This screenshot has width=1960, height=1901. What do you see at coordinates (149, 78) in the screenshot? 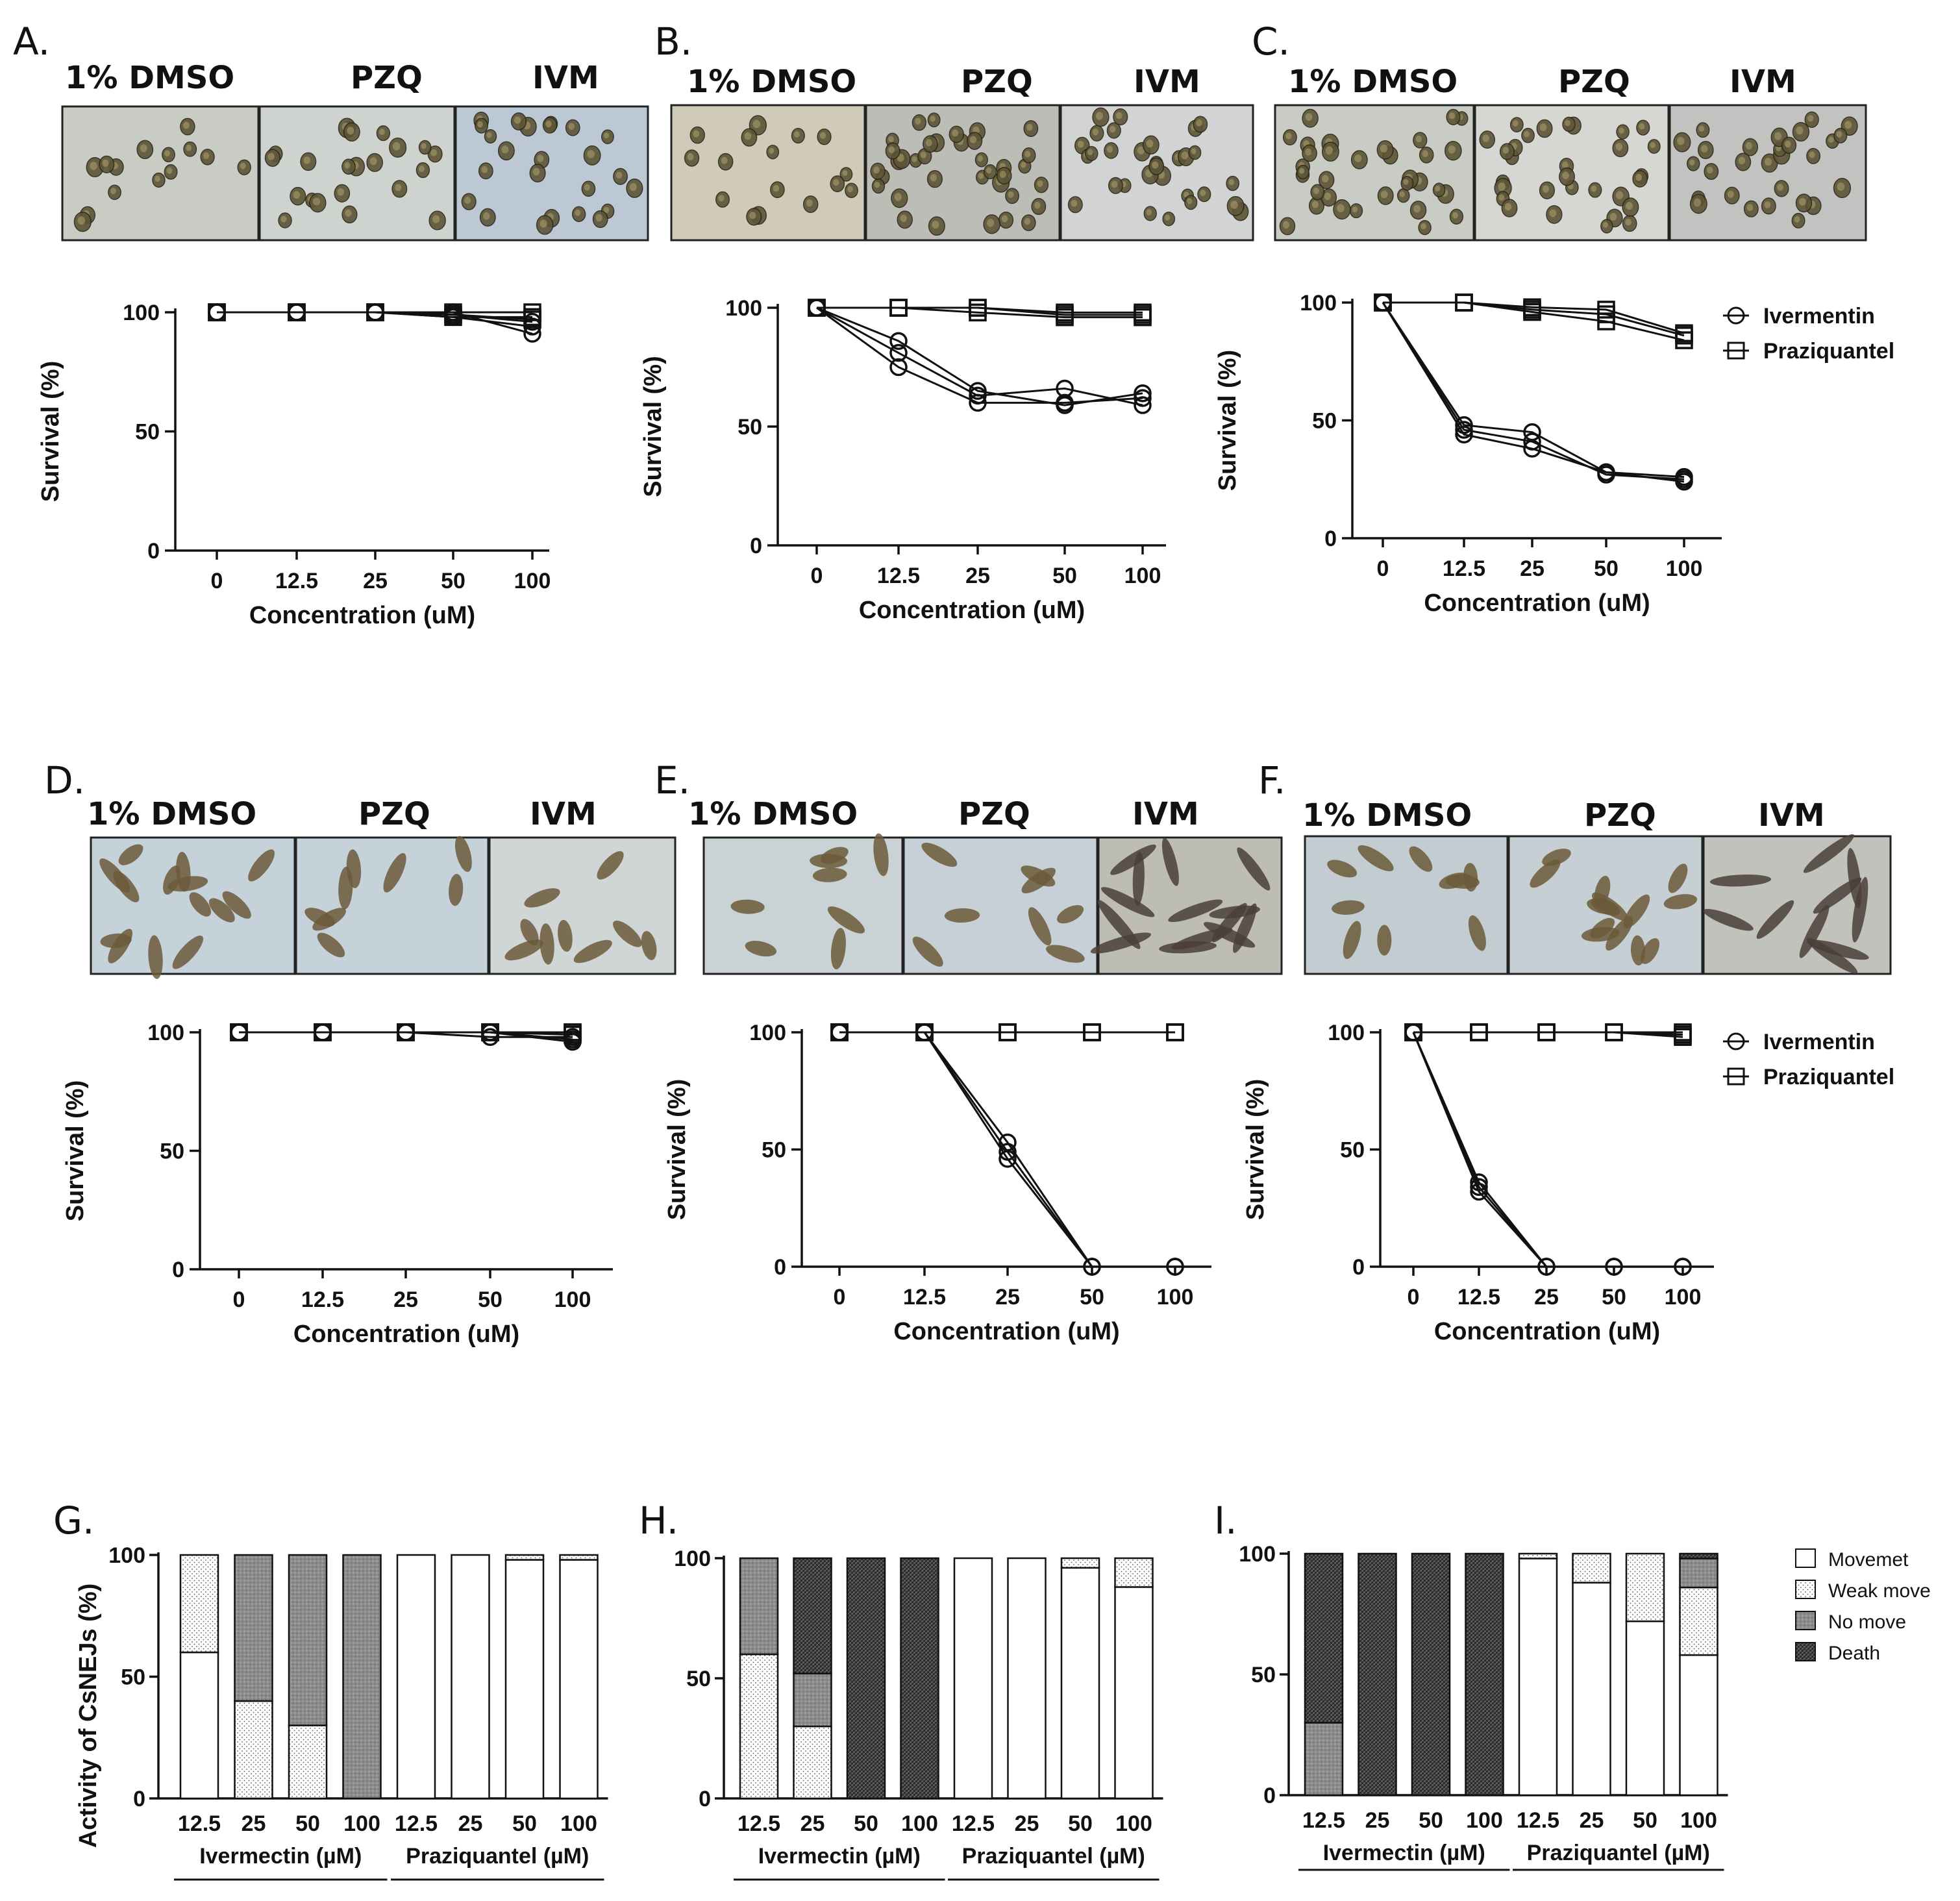
I see `label-dmso: 1% DMSO` at bounding box center [149, 78].